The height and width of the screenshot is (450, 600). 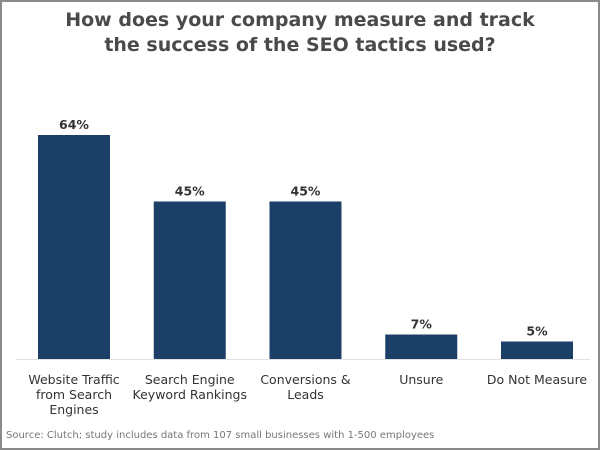 I want to click on data-label: 5%, so click(x=537, y=331).